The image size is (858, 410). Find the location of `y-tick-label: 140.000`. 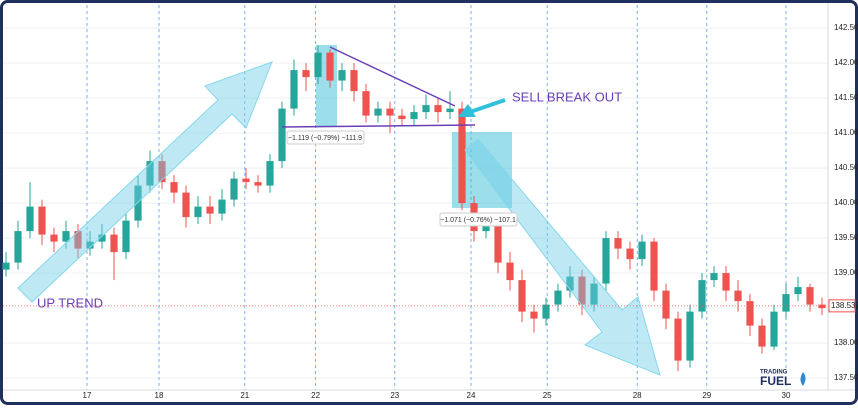

y-tick-label: 140.000 is located at coordinates (846, 202).